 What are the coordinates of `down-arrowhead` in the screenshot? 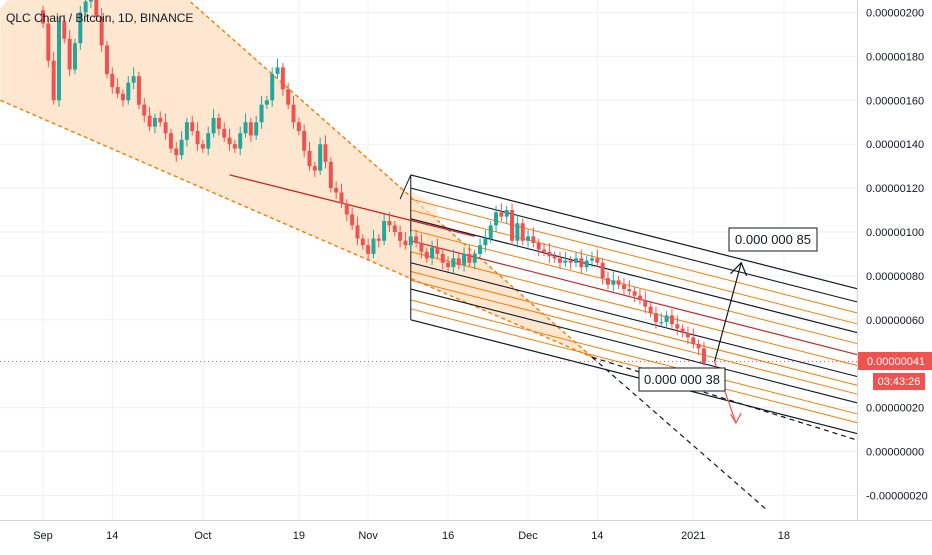 It's located at (736, 418).